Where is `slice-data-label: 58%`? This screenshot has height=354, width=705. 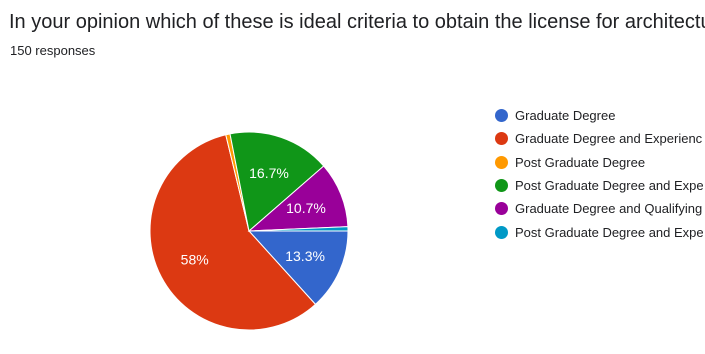 slice-data-label: 58% is located at coordinates (195, 260).